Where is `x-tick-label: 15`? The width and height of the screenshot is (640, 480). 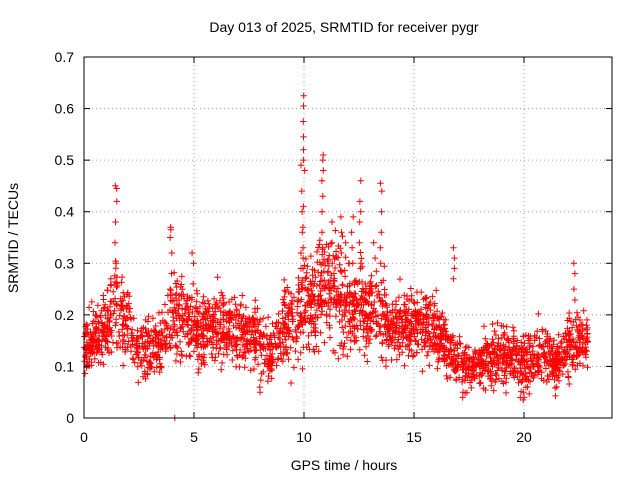
x-tick-label: 15 is located at coordinates (414, 437).